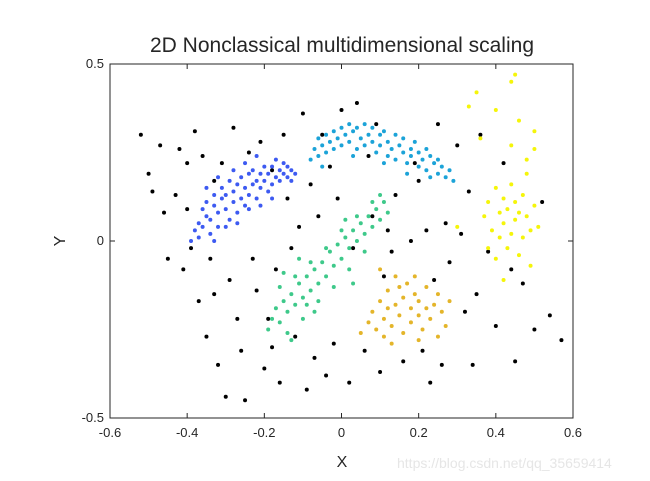 The width and height of the screenshot is (650, 481). I want to click on x-tick-label: 0, so click(341, 432).